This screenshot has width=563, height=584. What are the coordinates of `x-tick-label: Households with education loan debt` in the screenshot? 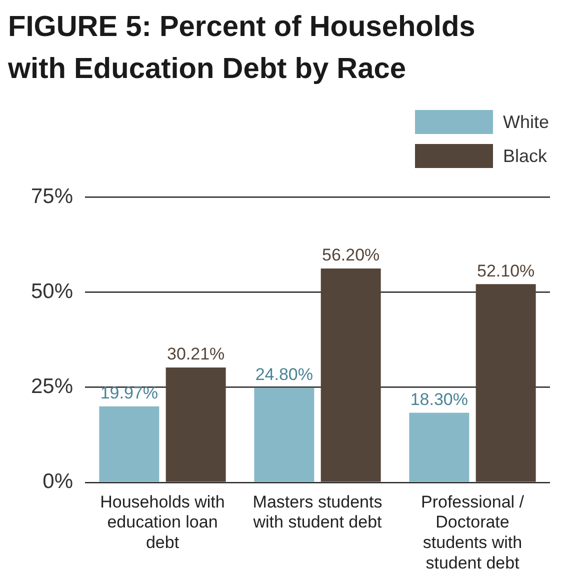 It's located at (162, 522).